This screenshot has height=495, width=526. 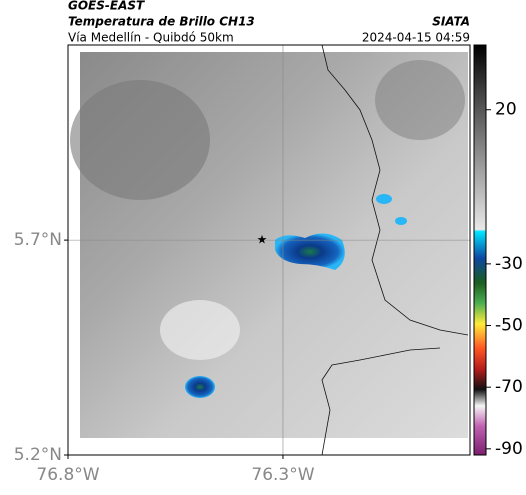 What do you see at coordinates (106, 6) in the screenshot?
I see `source: GOES-EAST` at bounding box center [106, 6].